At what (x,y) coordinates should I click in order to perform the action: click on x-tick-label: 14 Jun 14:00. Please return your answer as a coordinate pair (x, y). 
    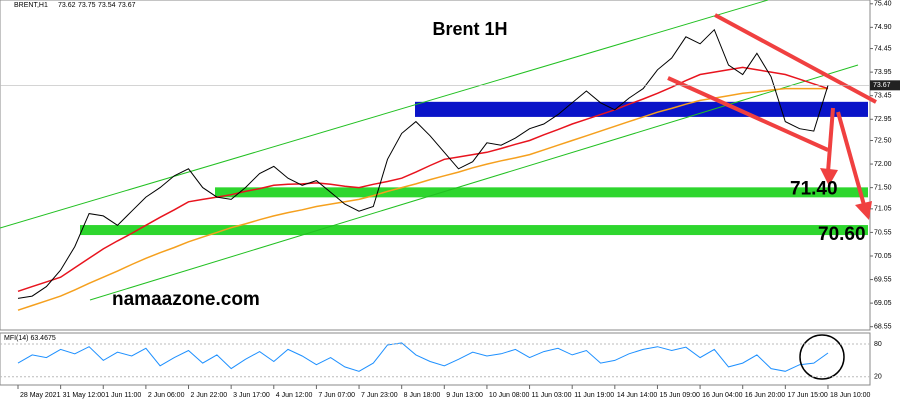
    Looking at the image, I should click on (637, 395).